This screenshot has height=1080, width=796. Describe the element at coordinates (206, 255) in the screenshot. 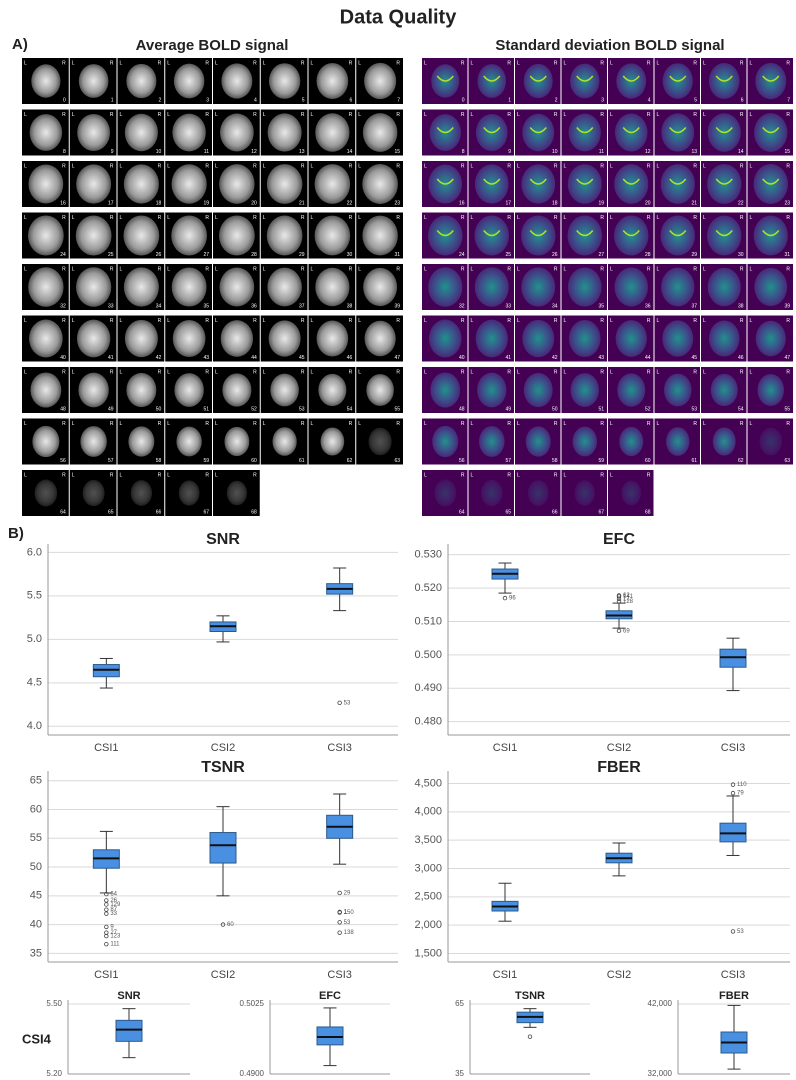

I see `slice-number: 27` at that location.